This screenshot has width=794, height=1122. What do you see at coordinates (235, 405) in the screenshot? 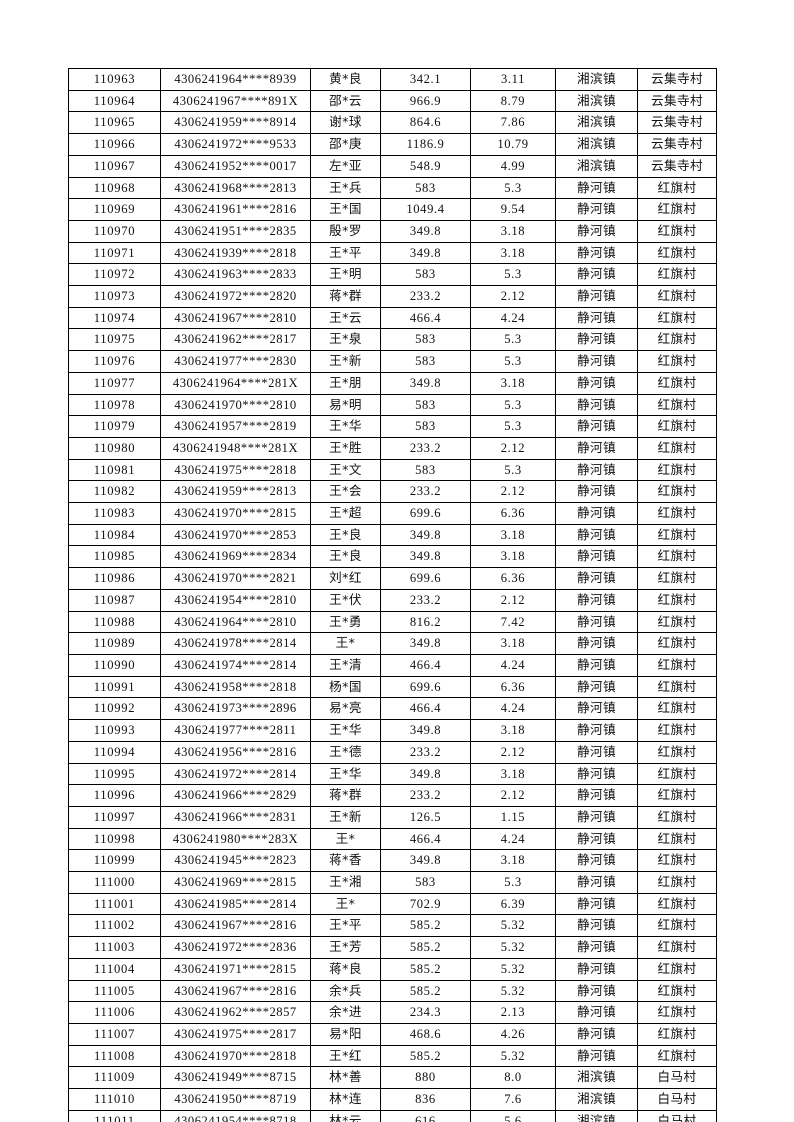
I see `cell-idcard: 4306241970****2810` at bounding box center [235, 405].